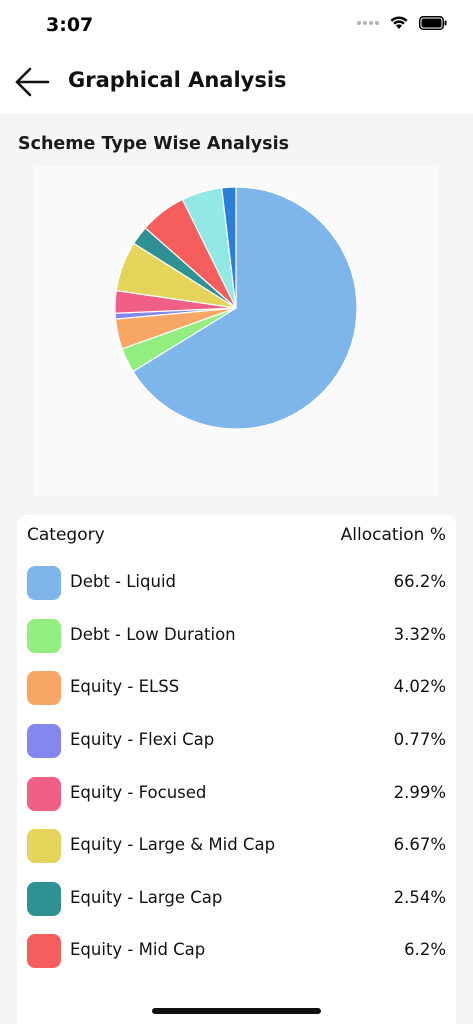 This screenshot has width=473, height=1024. I want to click on back-button, so click(32, 82).